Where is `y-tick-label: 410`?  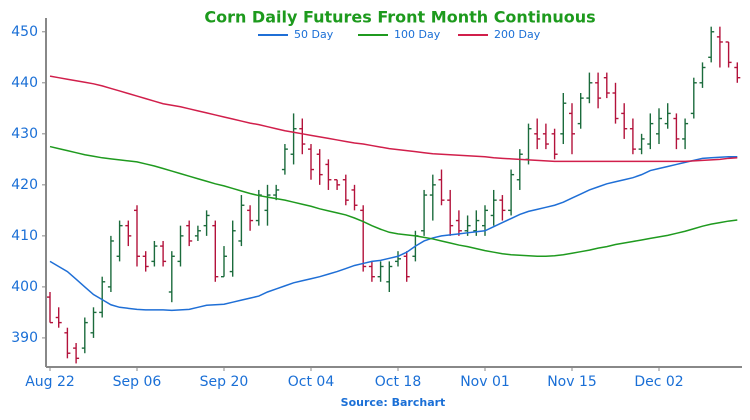
y-tick-label: 410 is located at coordinates (24, 236).